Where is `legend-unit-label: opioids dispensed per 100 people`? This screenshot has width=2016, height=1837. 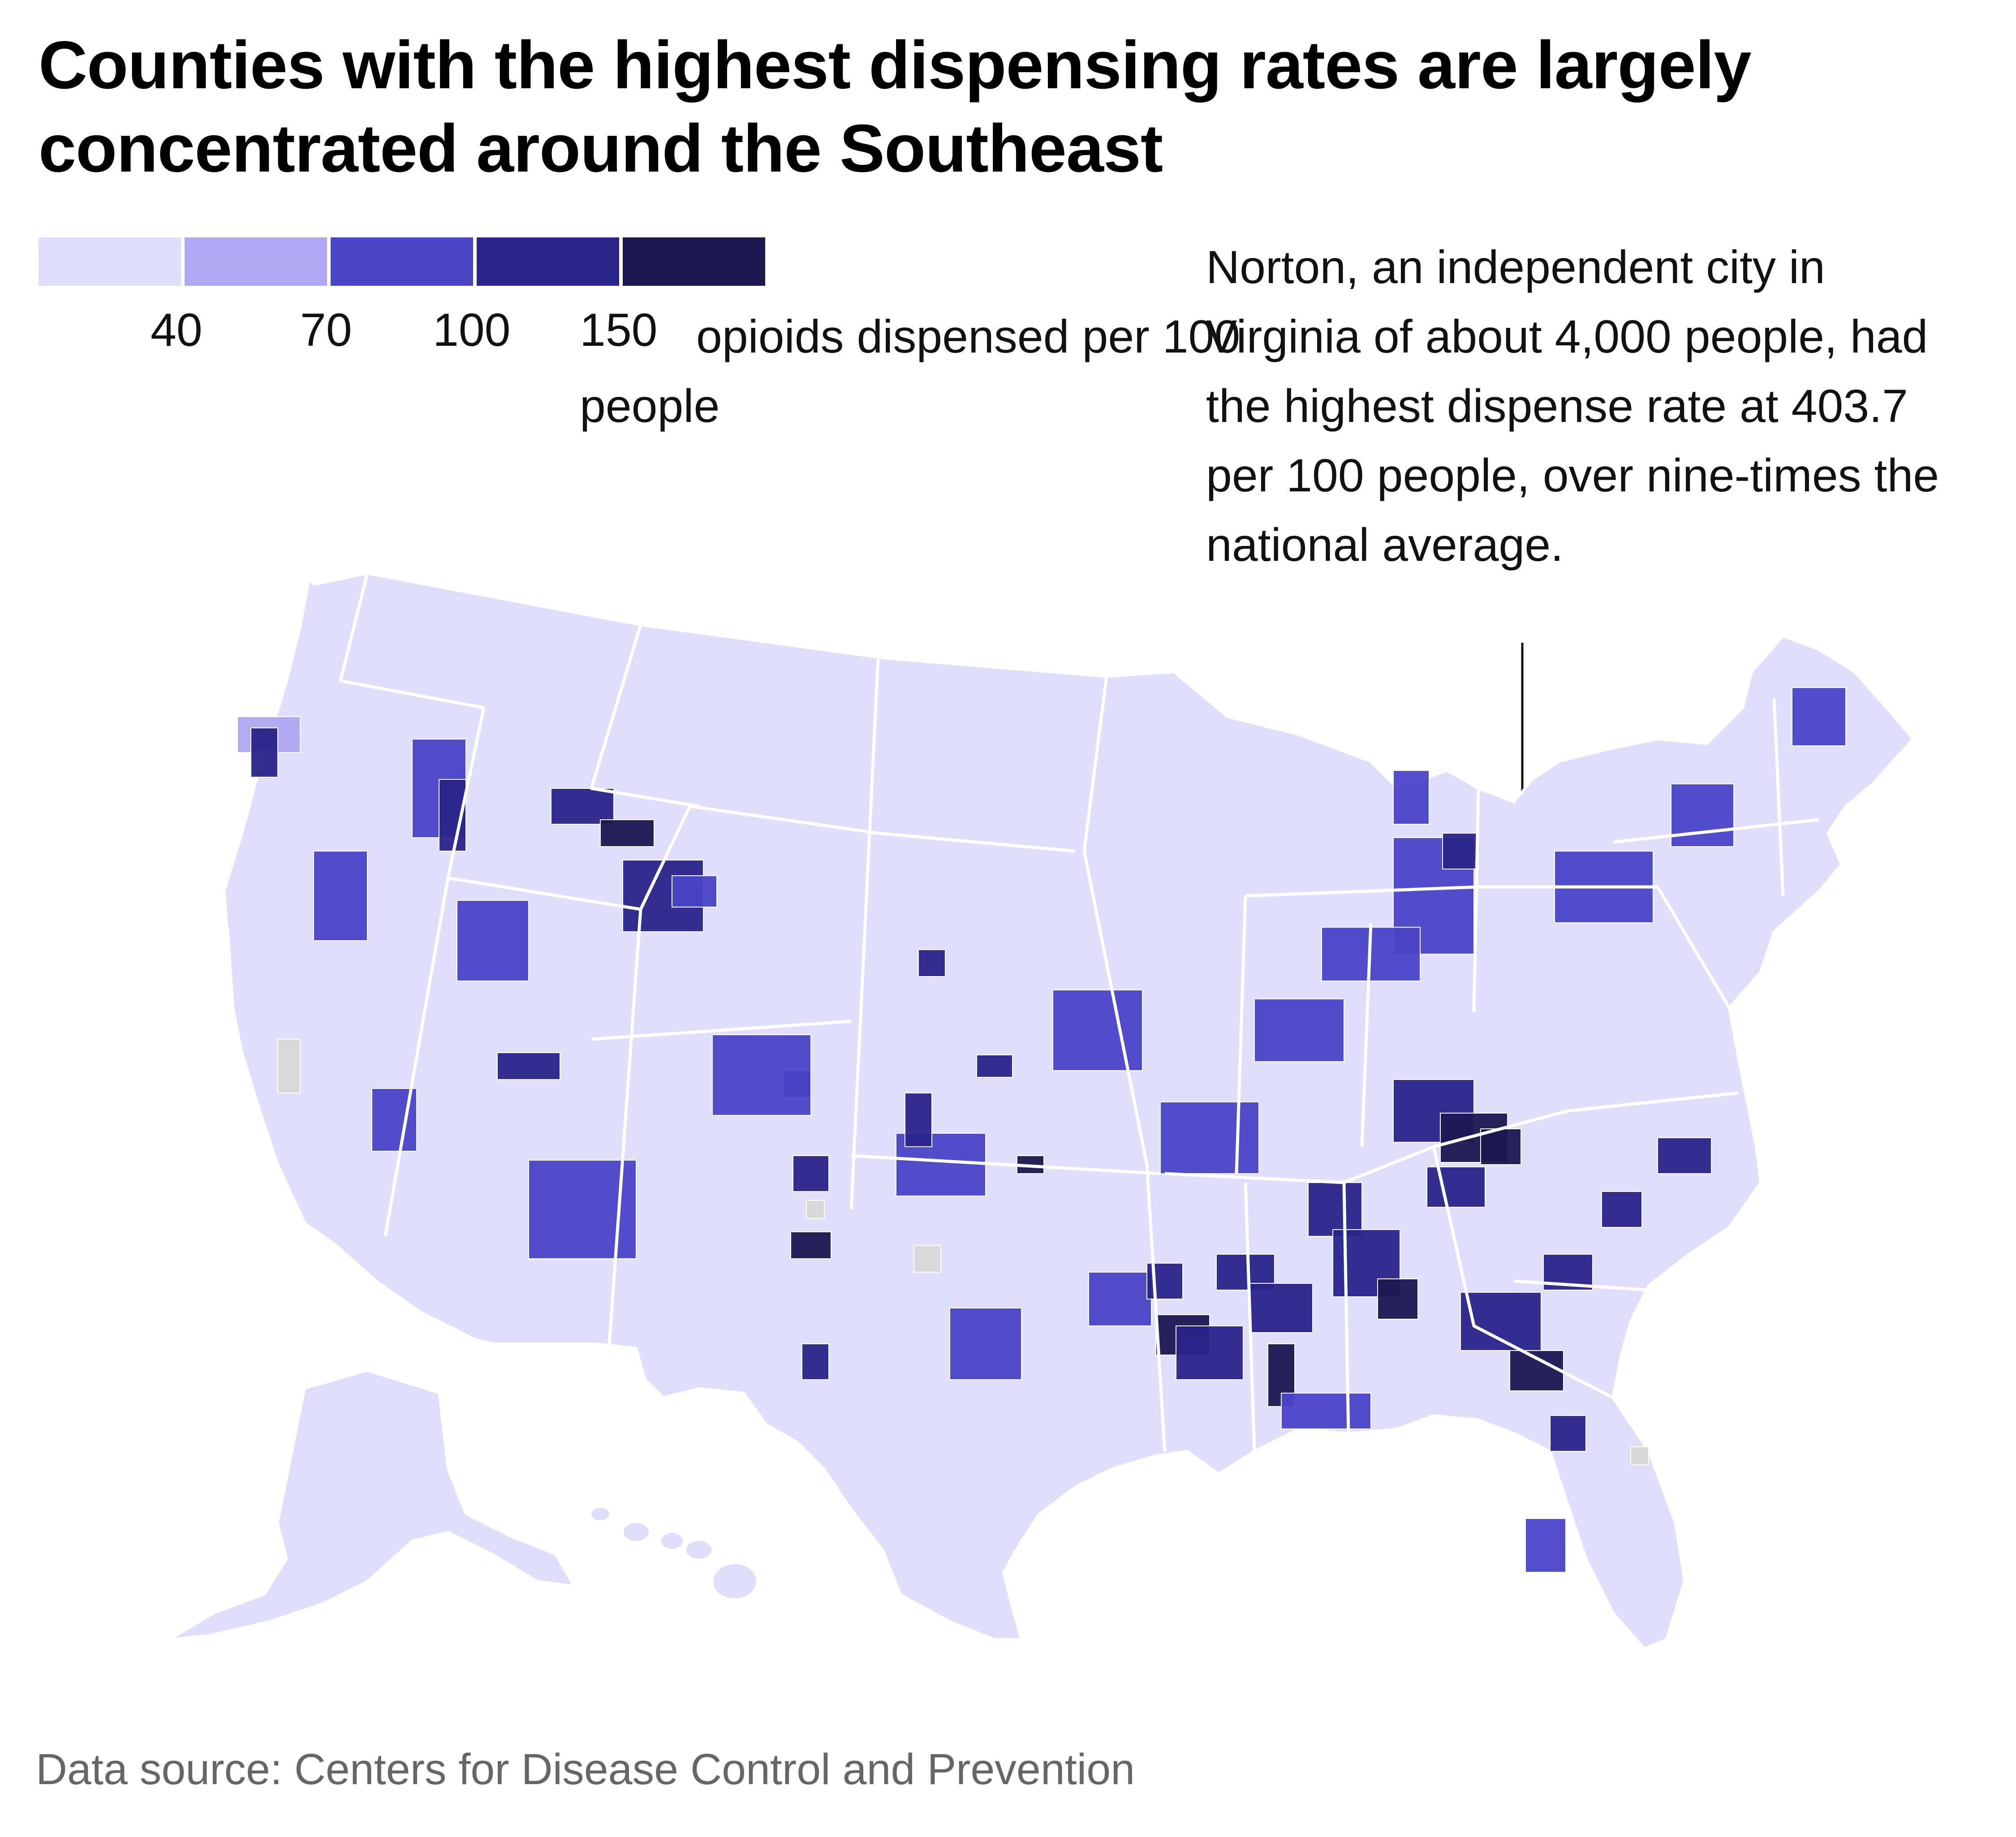
legend-unit-label: opioids dispensed per 100 people is located at coordinates (916, 372).